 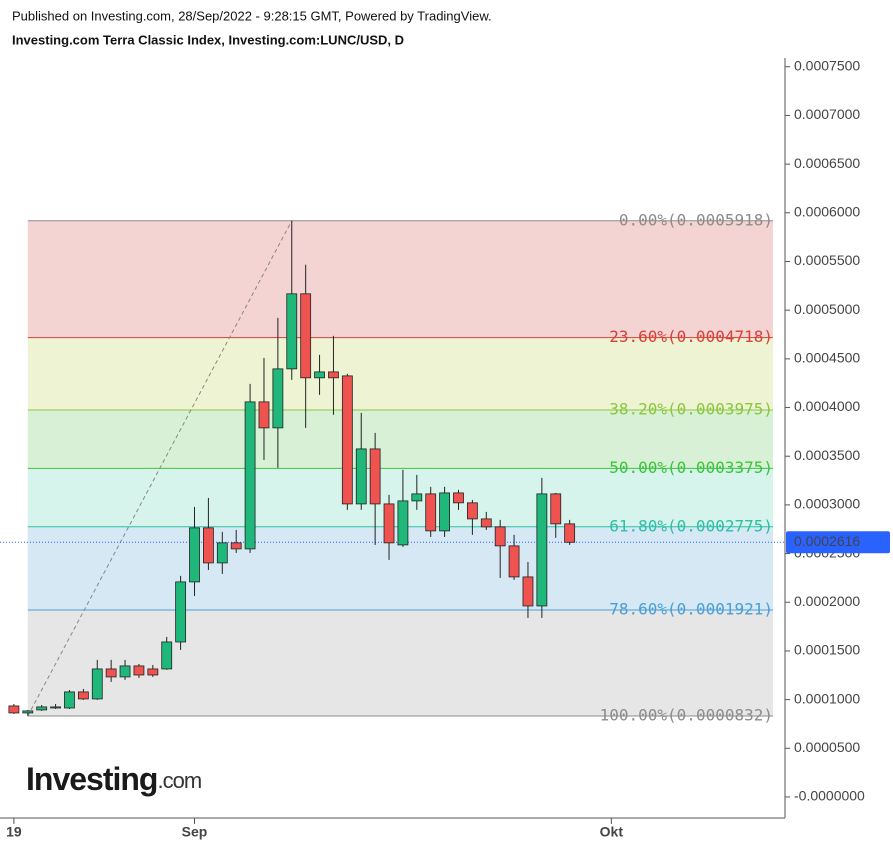 I want to click on logo: Investing.com, so click(x=113, y=779).